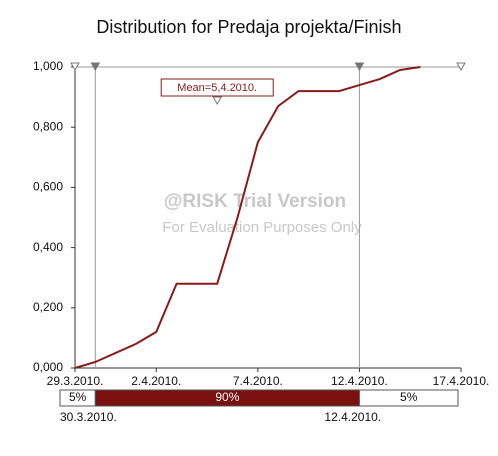  I want to click on y-tick-label: 0,200, so click(48, 307).